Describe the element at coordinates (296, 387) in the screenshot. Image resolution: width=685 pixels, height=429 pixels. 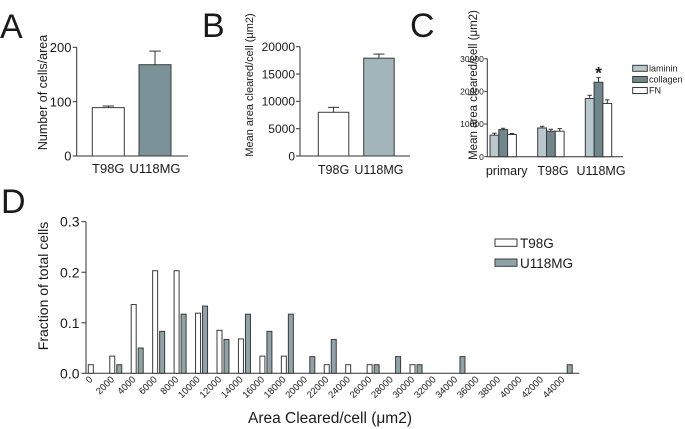
I see `x-tick-label: 20000` at that location.